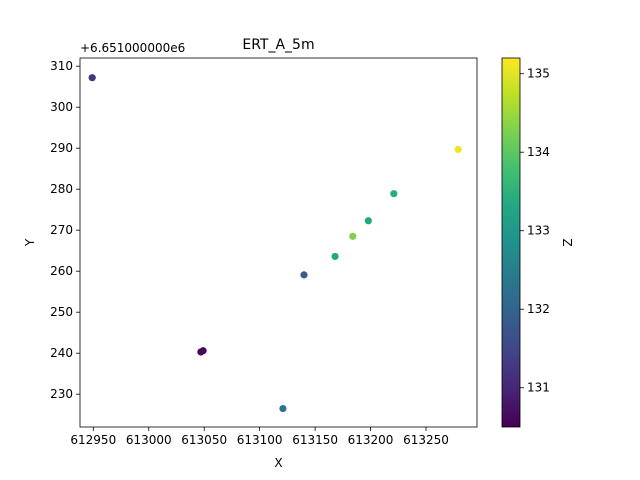 The image size is (640, 480). Describe the element at coordinates (538, 74) in the screenshot. I see `colorbar-tick-label: 135` at that location.